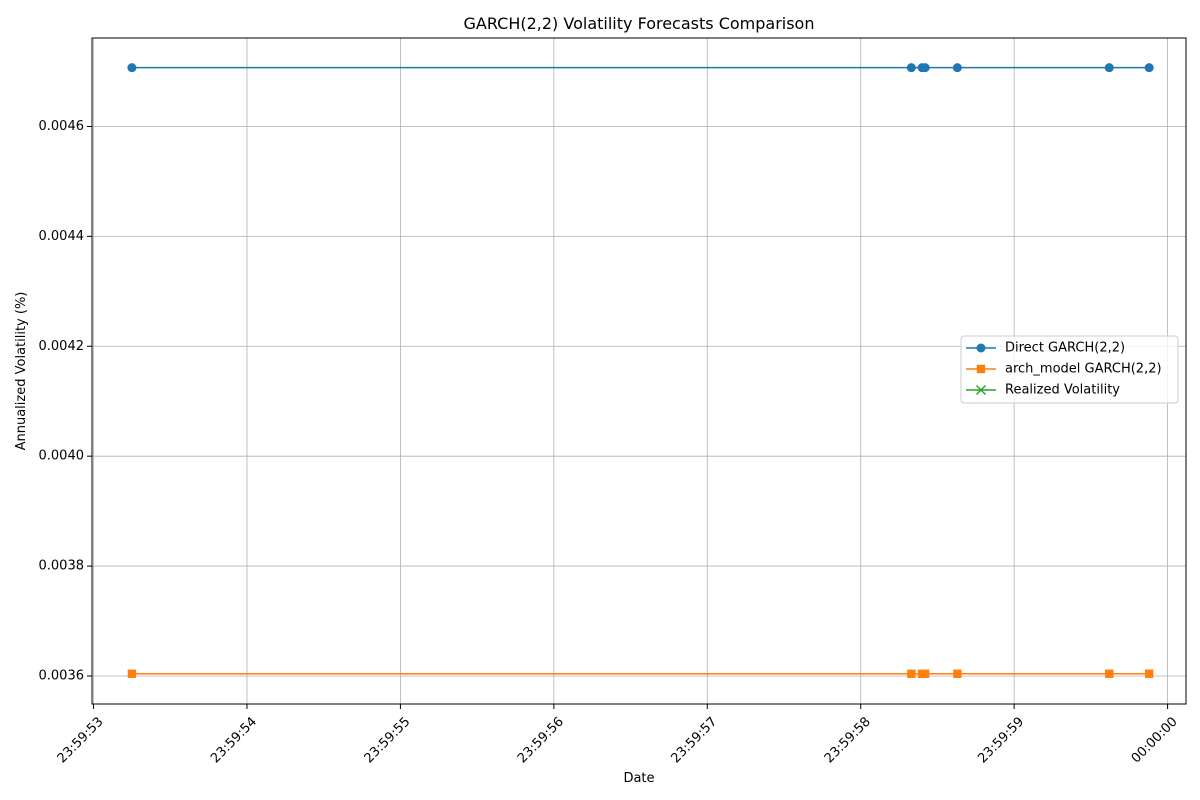 This screenshot has height=800, width=1200. I want to click on y-tick-label: 0.0044, so click(62, 236).